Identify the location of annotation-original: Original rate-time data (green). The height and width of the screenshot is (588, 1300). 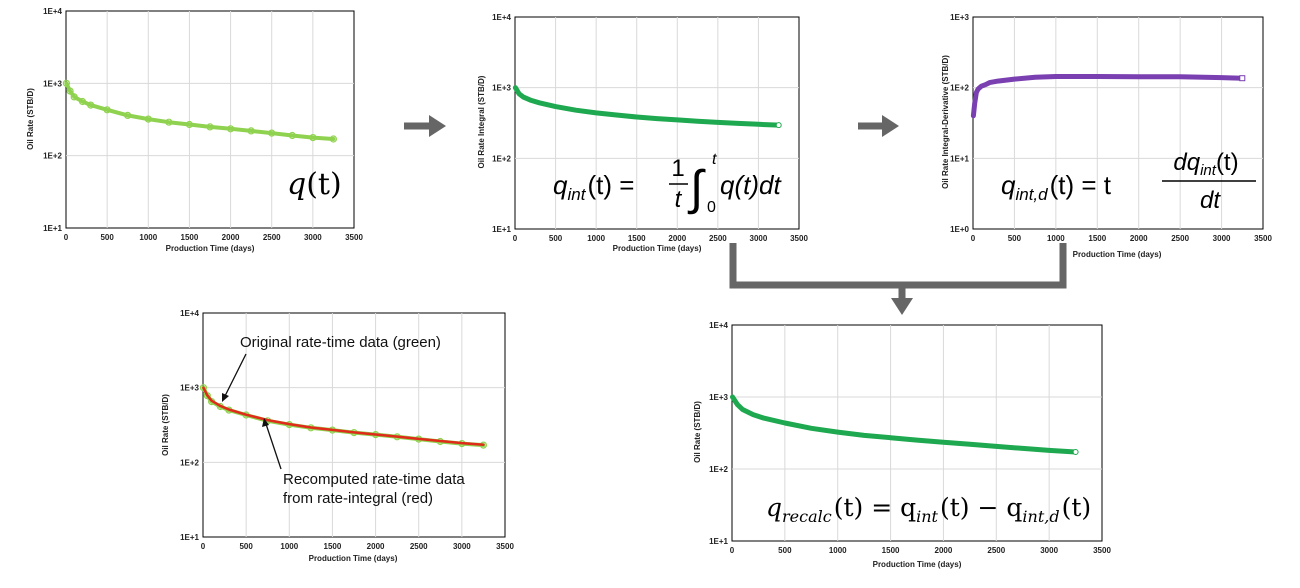
(340, 342).